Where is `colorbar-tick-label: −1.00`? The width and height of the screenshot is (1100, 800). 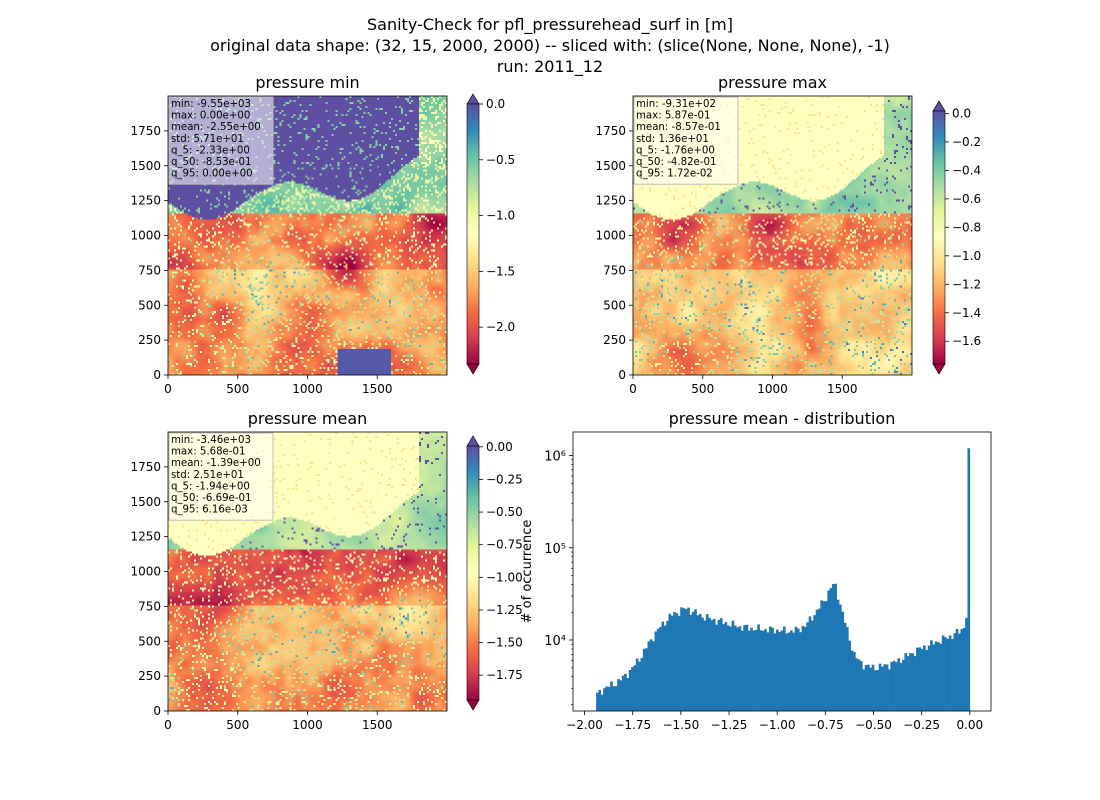
colorbar-tick-label: −1.00 is located at coordinates (504, 577).